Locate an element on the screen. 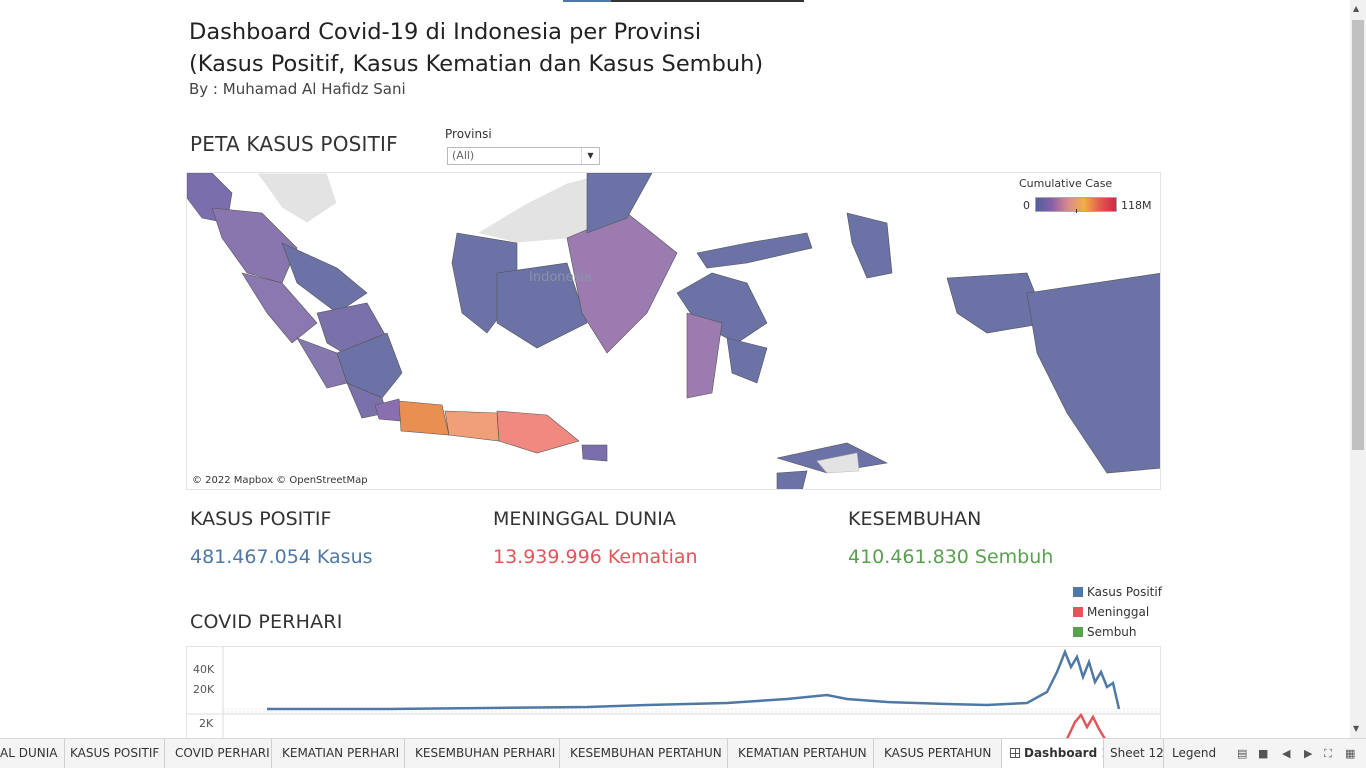 This screenshot has height=768, width=1366. map-legend-title: Cumulative Case is located at coordinates (1066, 183).